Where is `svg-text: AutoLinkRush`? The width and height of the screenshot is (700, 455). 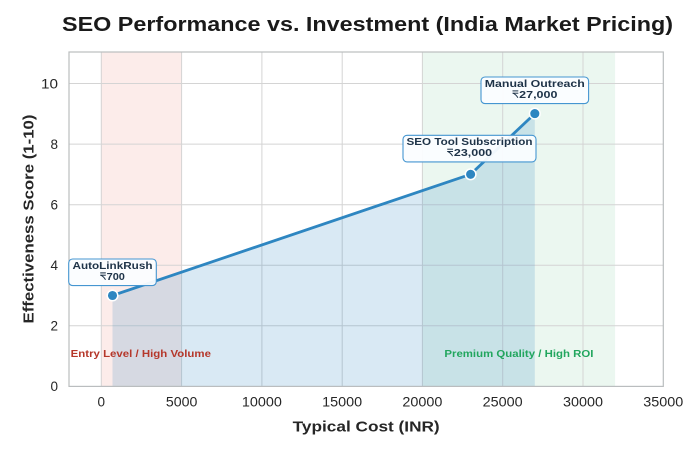 svg-text: AutoLinkRush is located at coordinates (113, 266).